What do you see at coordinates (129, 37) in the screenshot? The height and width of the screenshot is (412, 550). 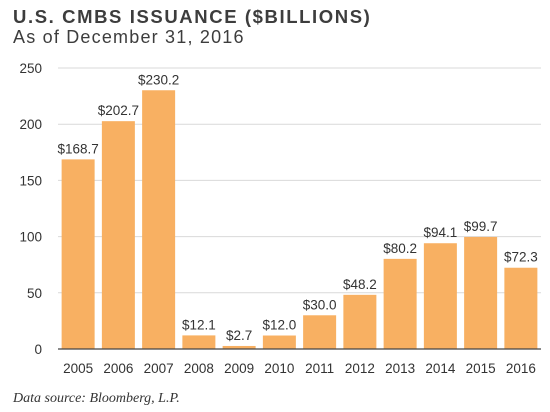 I see `chart-subtitle: As of December 31, 2016` at bounding box center [129, 37].